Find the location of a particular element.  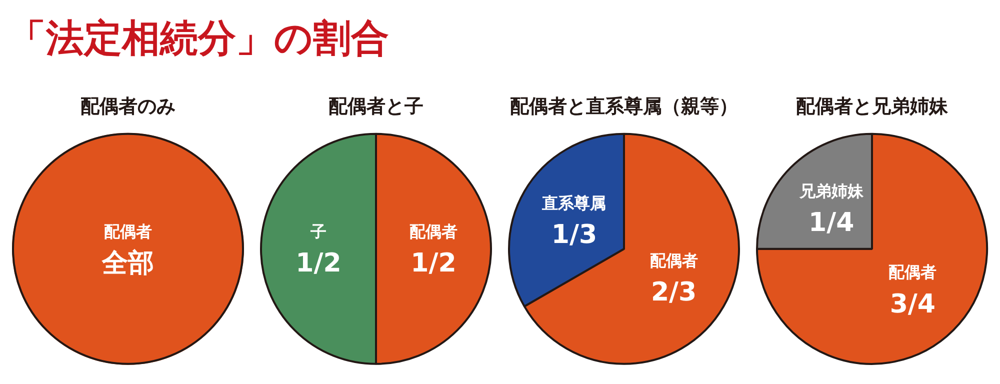

chart-title: 配偶者と子 is located at coordinates (376, 106).